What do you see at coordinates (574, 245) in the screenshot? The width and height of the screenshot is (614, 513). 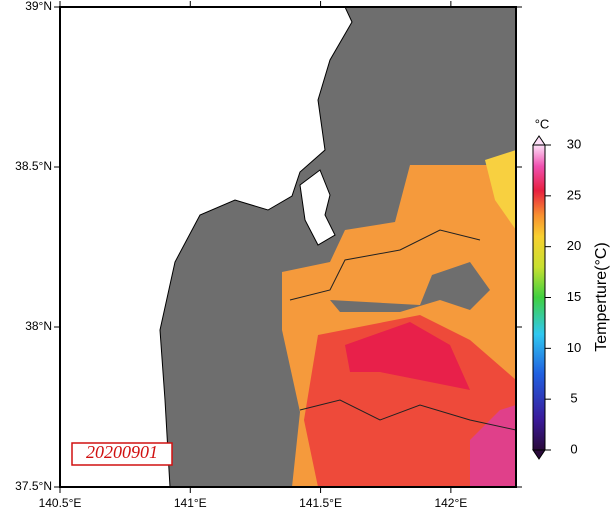 I see `colorbar-tick-label: 20` at bounding box center [574, 245].